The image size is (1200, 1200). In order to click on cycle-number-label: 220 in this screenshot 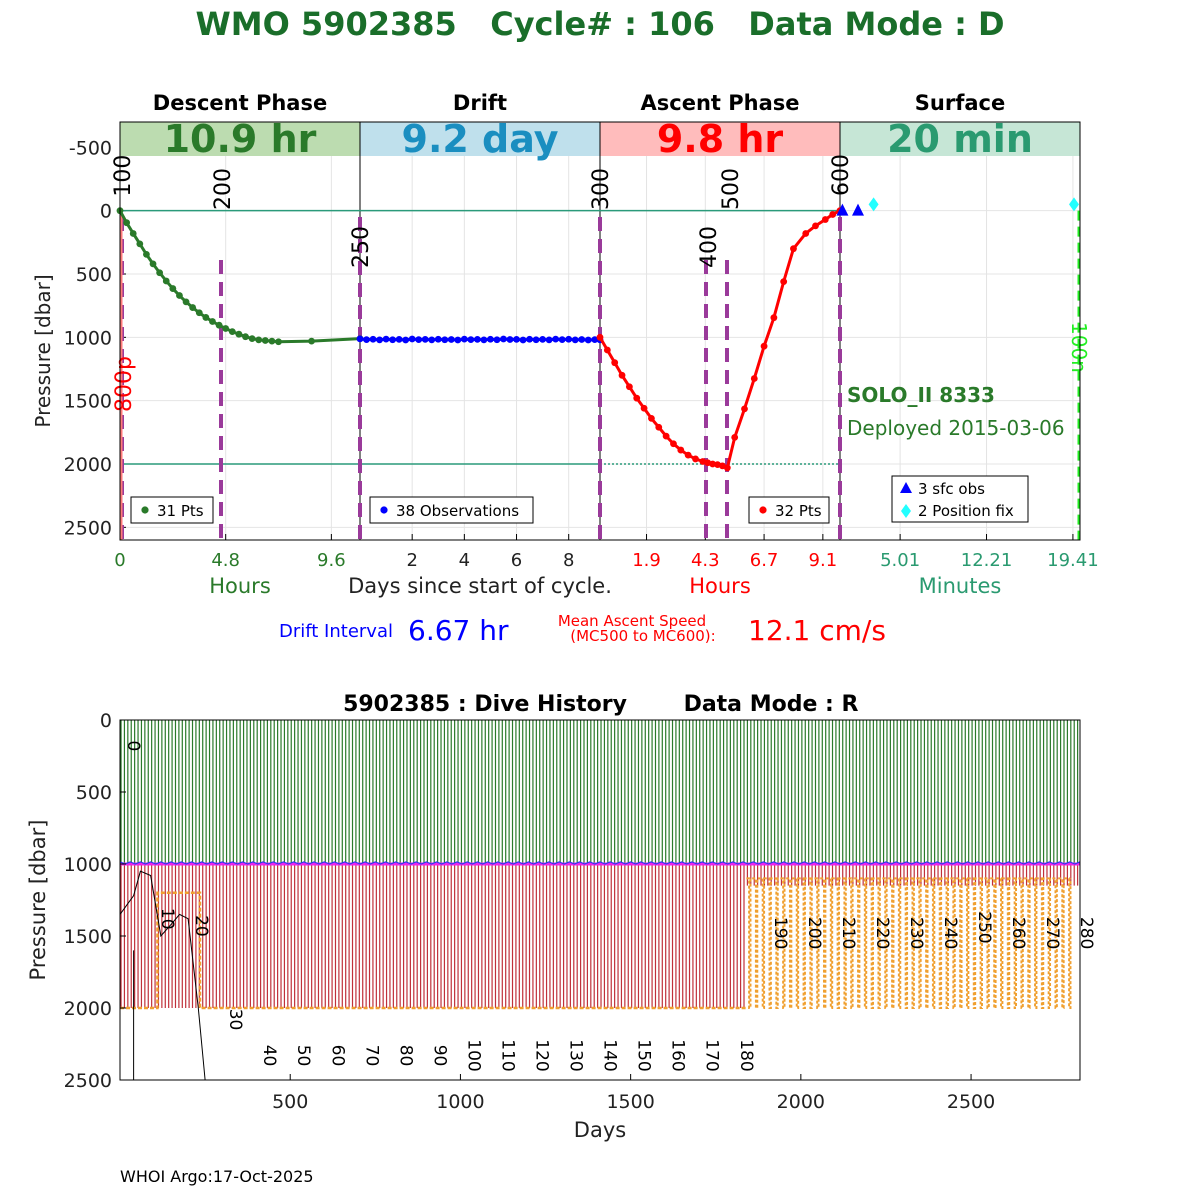, I will do `click(882, 933)`.